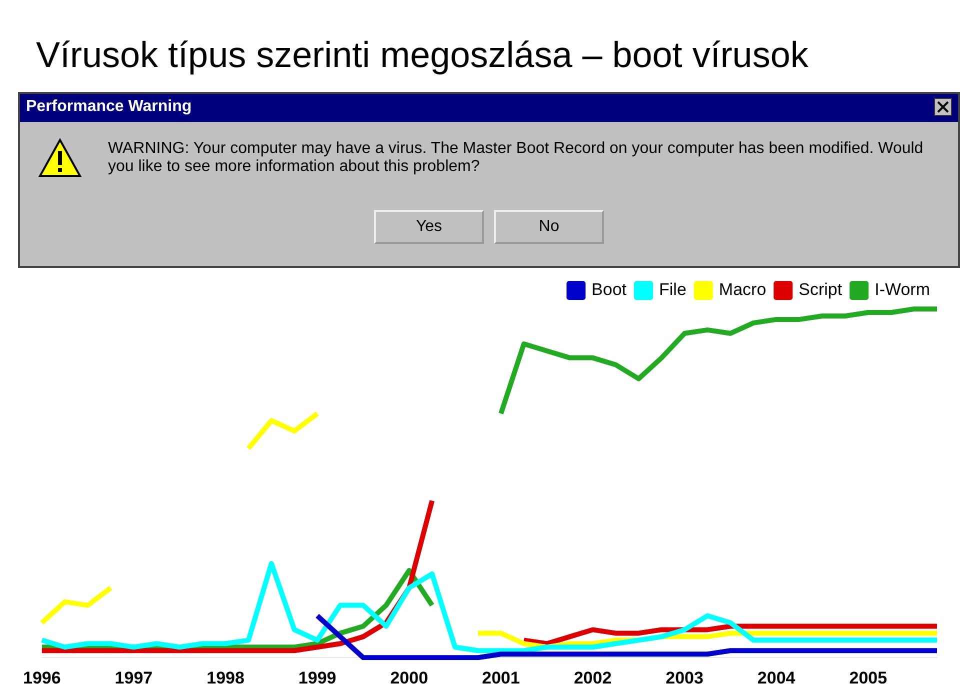 The width and height of the screenshot is (960, 697). Describe the element at coordinates (902, 290) in the screenshot. I see `legend-label: I-Worm` at that location.